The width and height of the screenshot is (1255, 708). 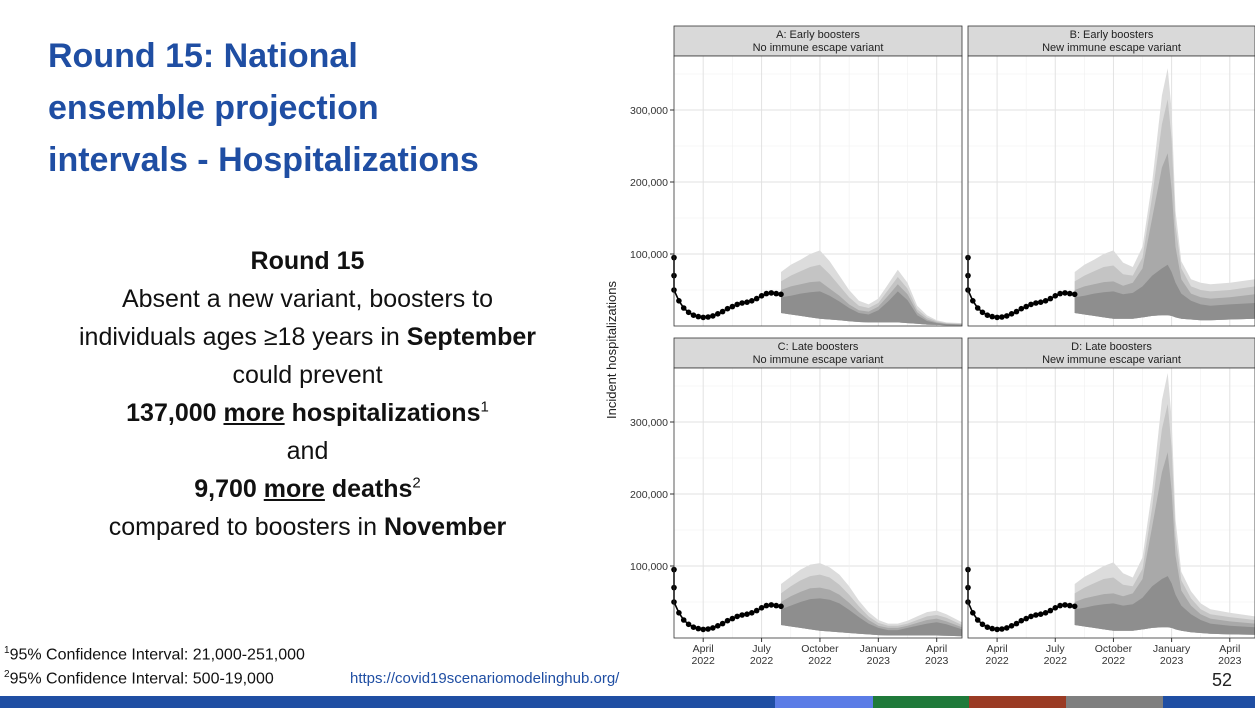 I want to click on deaths-footnote-ref: 2, so click(x=416, y=483).